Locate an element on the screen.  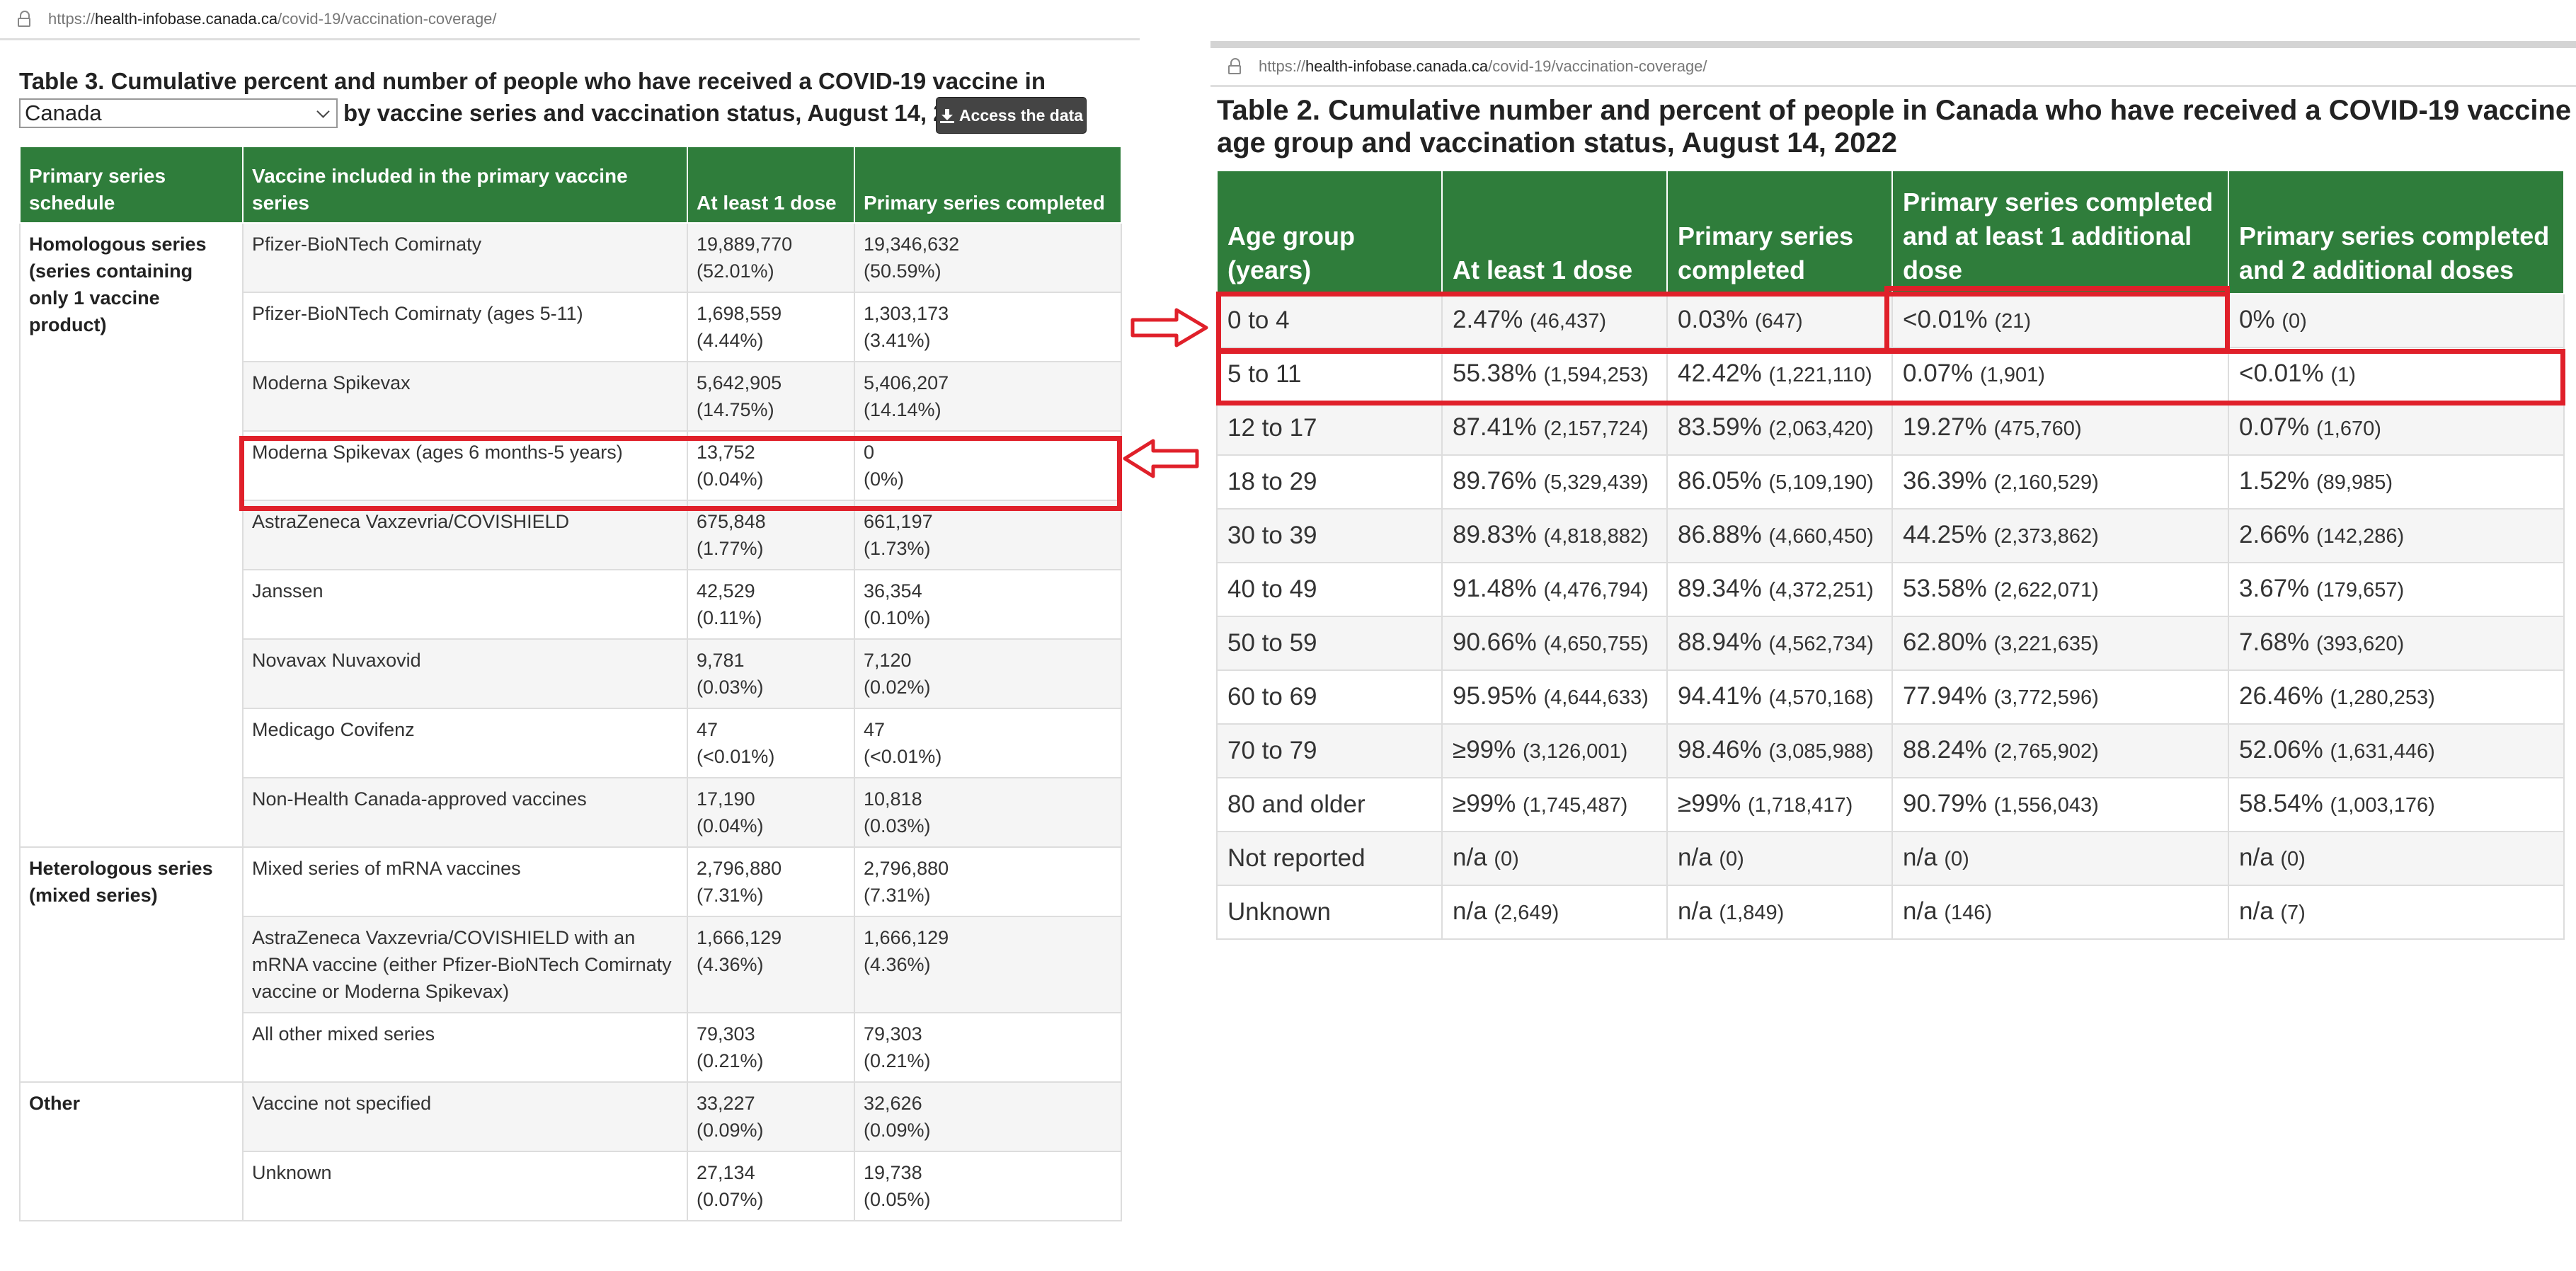
count-value: (2,649) is located at coordinates (1526, 913).